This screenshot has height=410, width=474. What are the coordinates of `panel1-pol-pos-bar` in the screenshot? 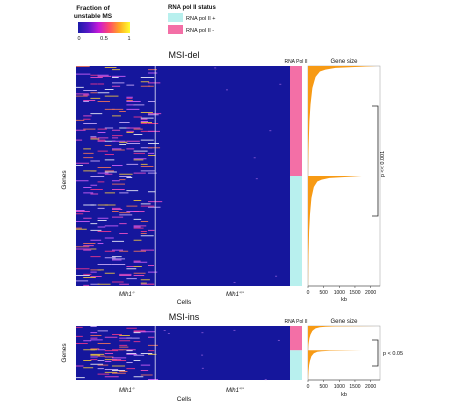 It's located at (296, 231).